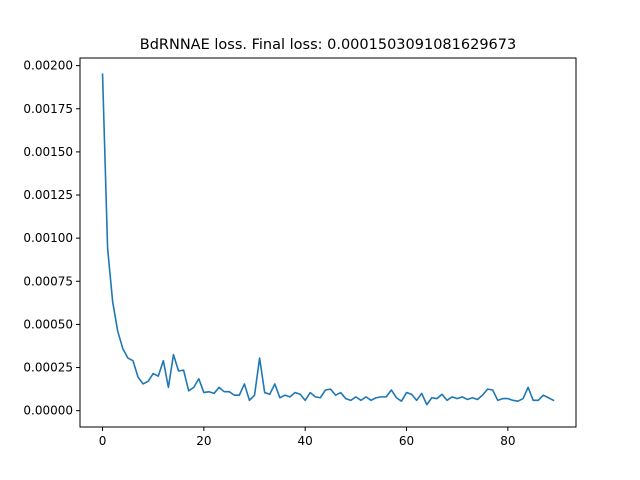 The image size is (640, 480). Describe the element at coordinates (48, 152) in the screenshot. I see `y-tick-label: 0.00150` at that location.